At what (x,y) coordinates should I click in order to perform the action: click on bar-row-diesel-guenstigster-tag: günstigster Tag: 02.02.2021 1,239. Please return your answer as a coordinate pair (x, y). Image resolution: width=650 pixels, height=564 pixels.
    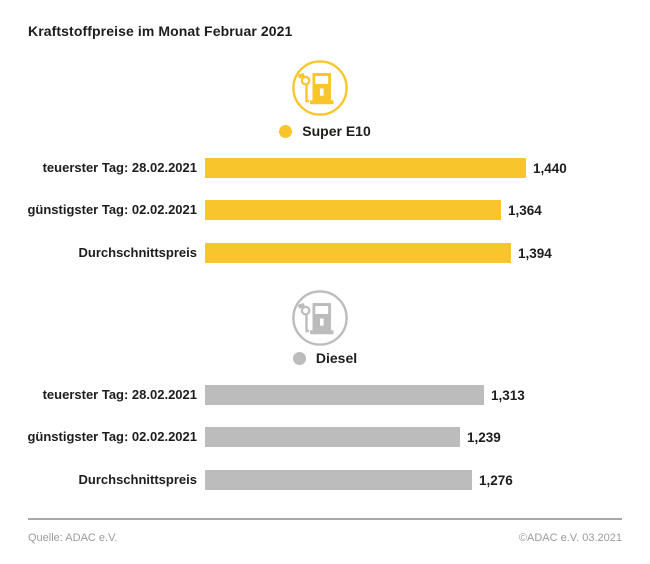
    Looking at the image, I should click on (325, 437).